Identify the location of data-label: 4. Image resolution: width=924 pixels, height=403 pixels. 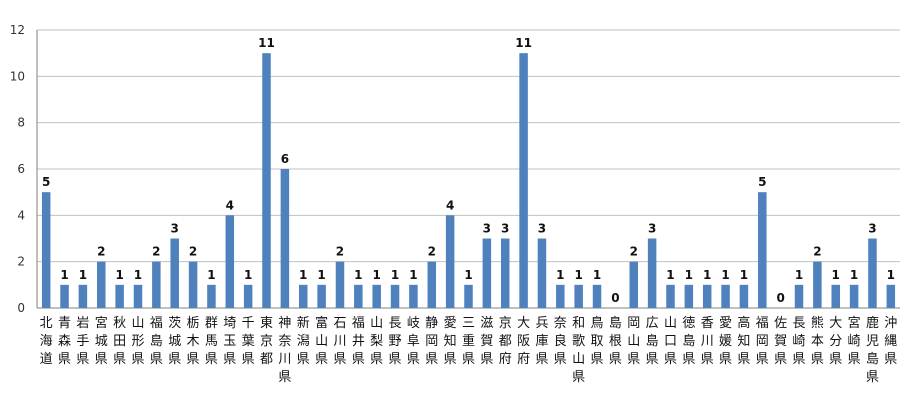
(450, 205).